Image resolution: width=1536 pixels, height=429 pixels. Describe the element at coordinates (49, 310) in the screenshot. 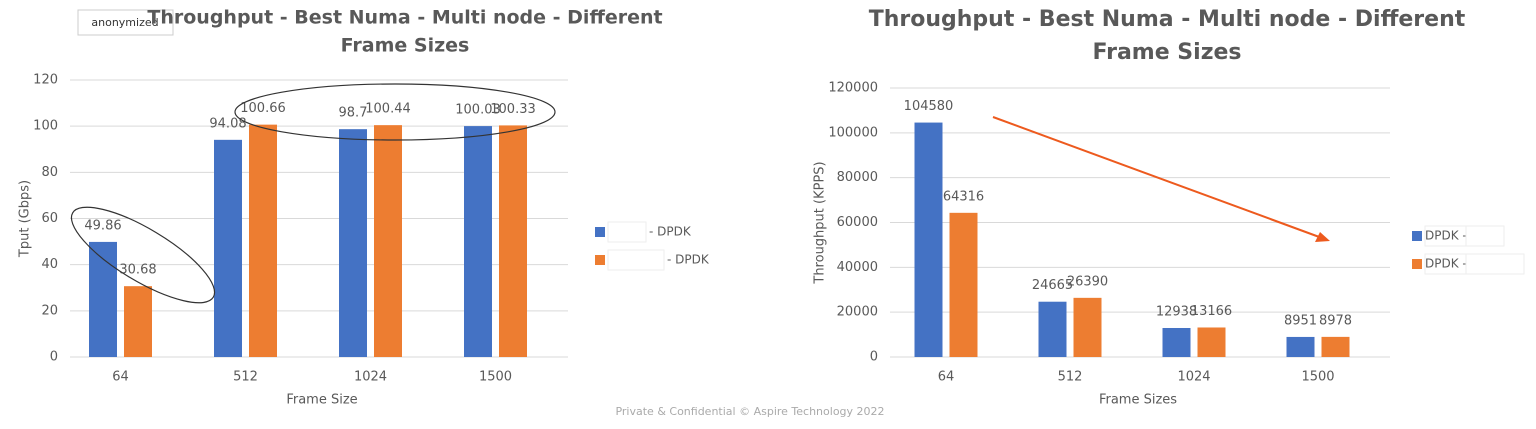

I see `y-tick-label: 20` at that location.